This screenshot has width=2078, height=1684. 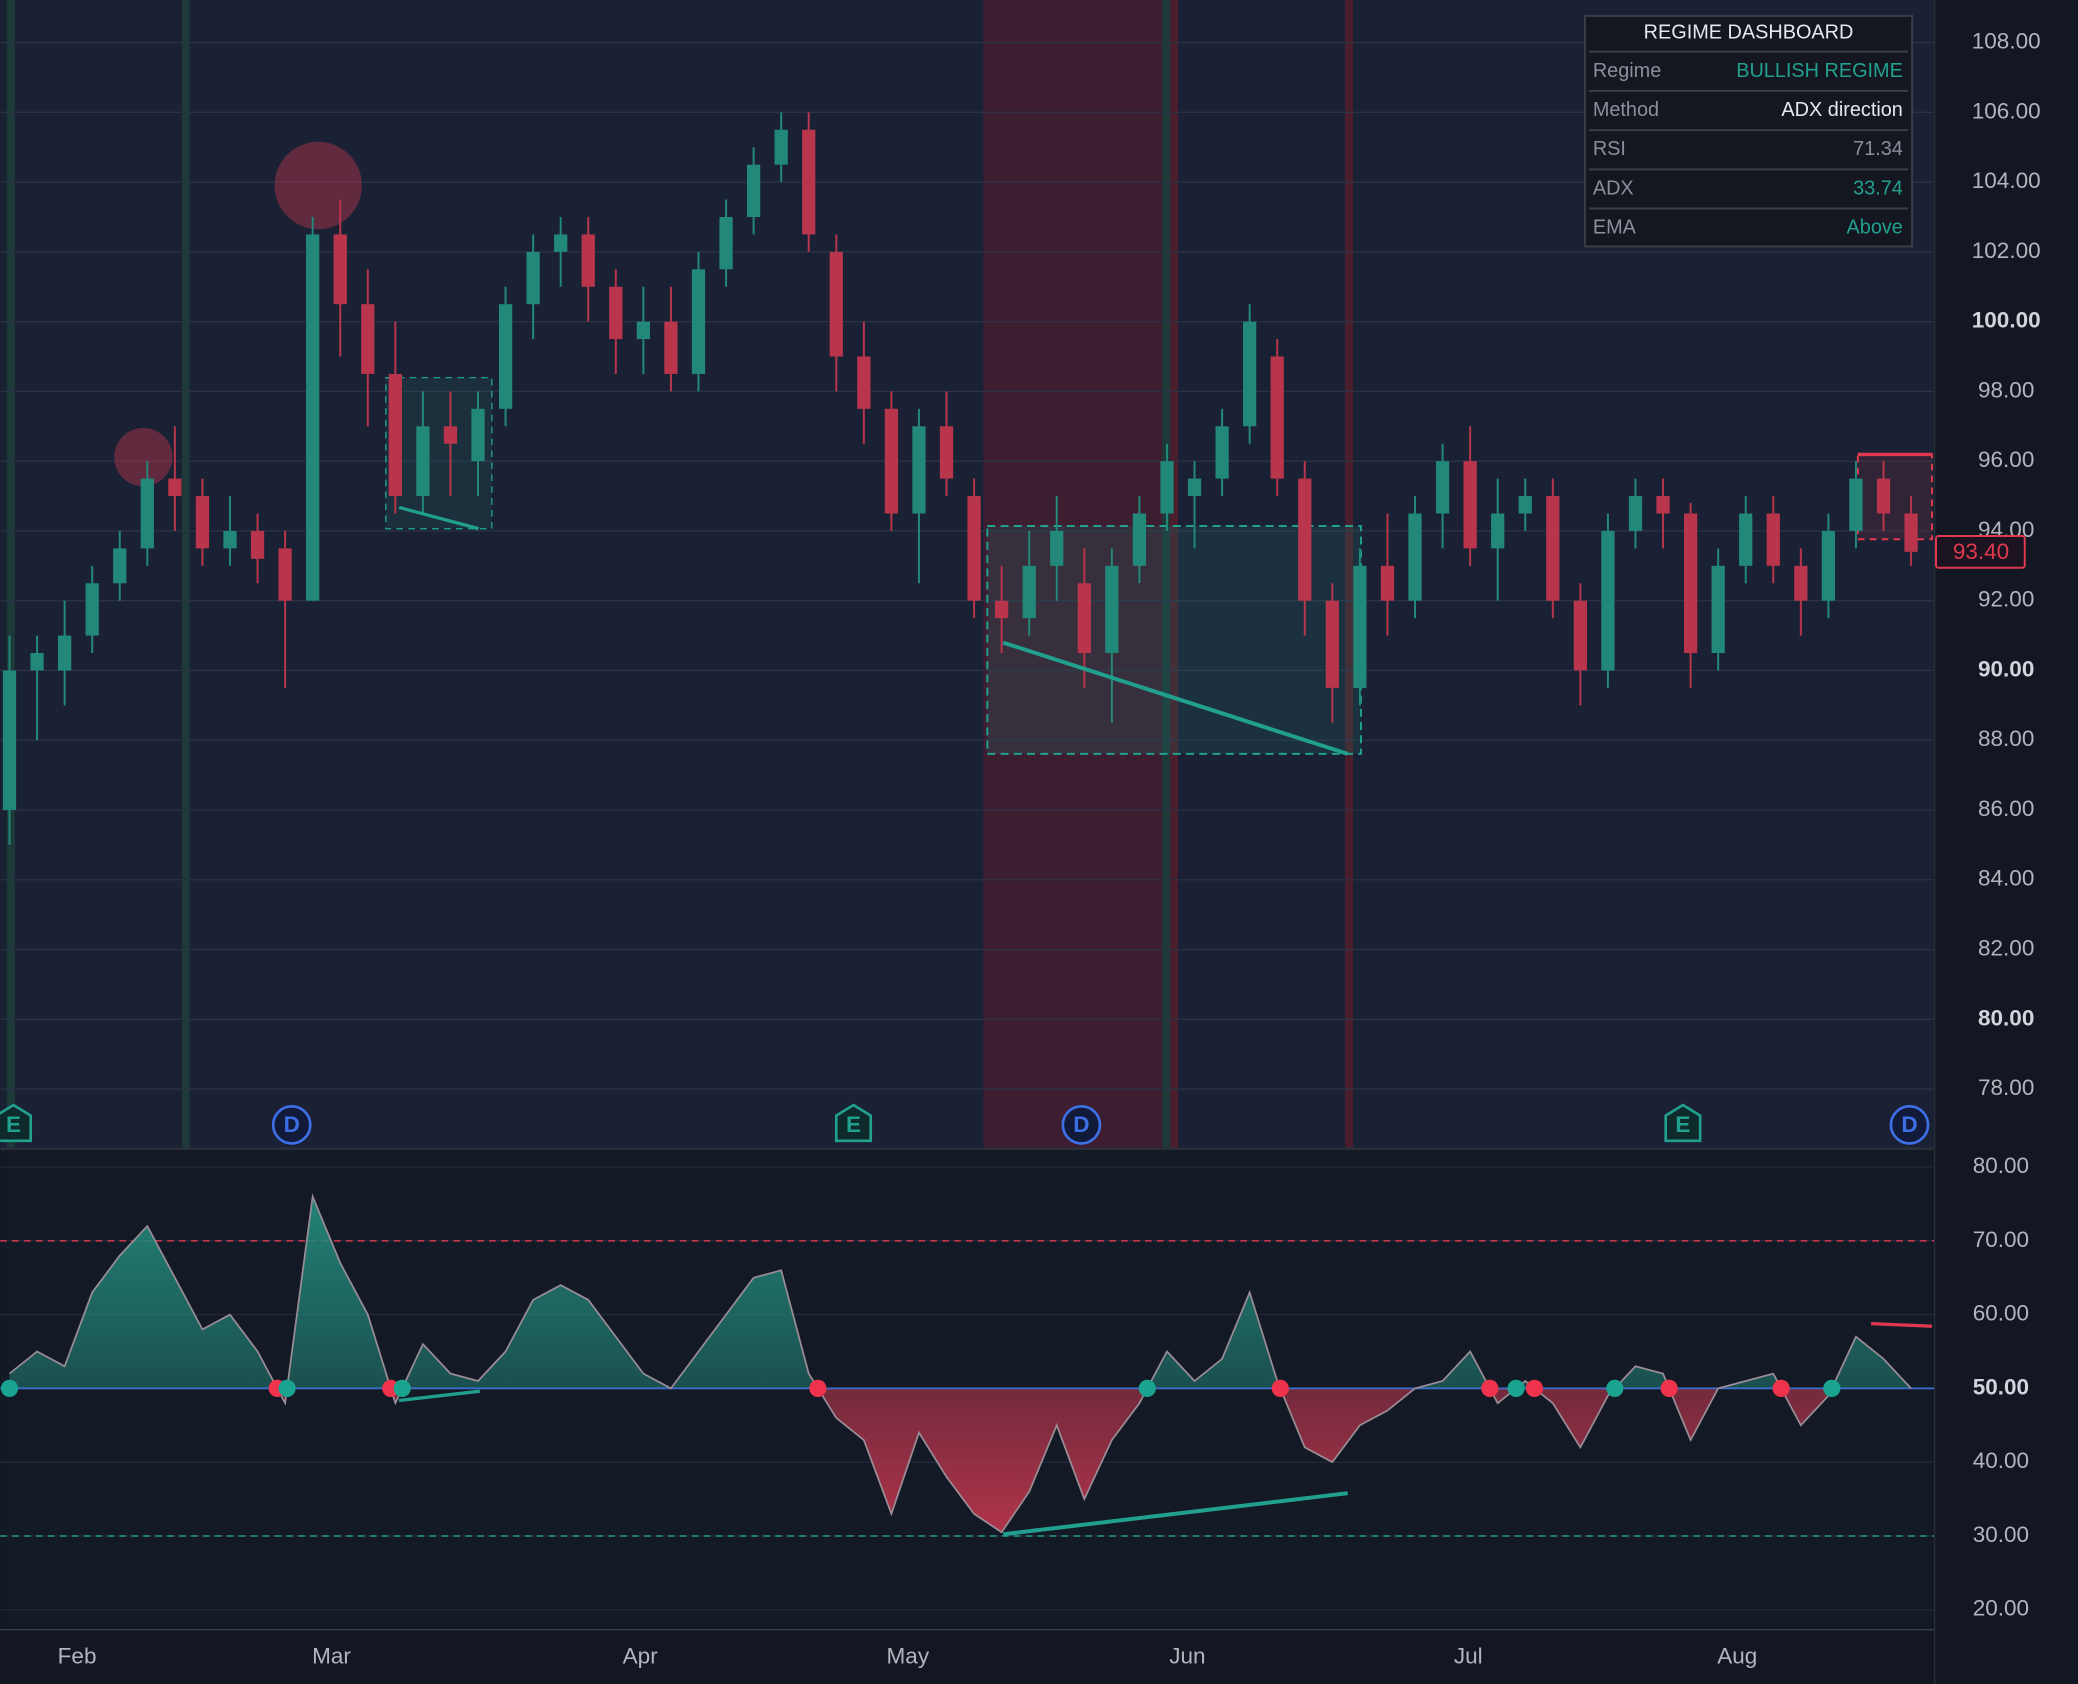 What do you see at coordinates (2001, 1313) in the screenshot?
I see `y-tick-label: 60.00` at bounding box center [2001, 1313].